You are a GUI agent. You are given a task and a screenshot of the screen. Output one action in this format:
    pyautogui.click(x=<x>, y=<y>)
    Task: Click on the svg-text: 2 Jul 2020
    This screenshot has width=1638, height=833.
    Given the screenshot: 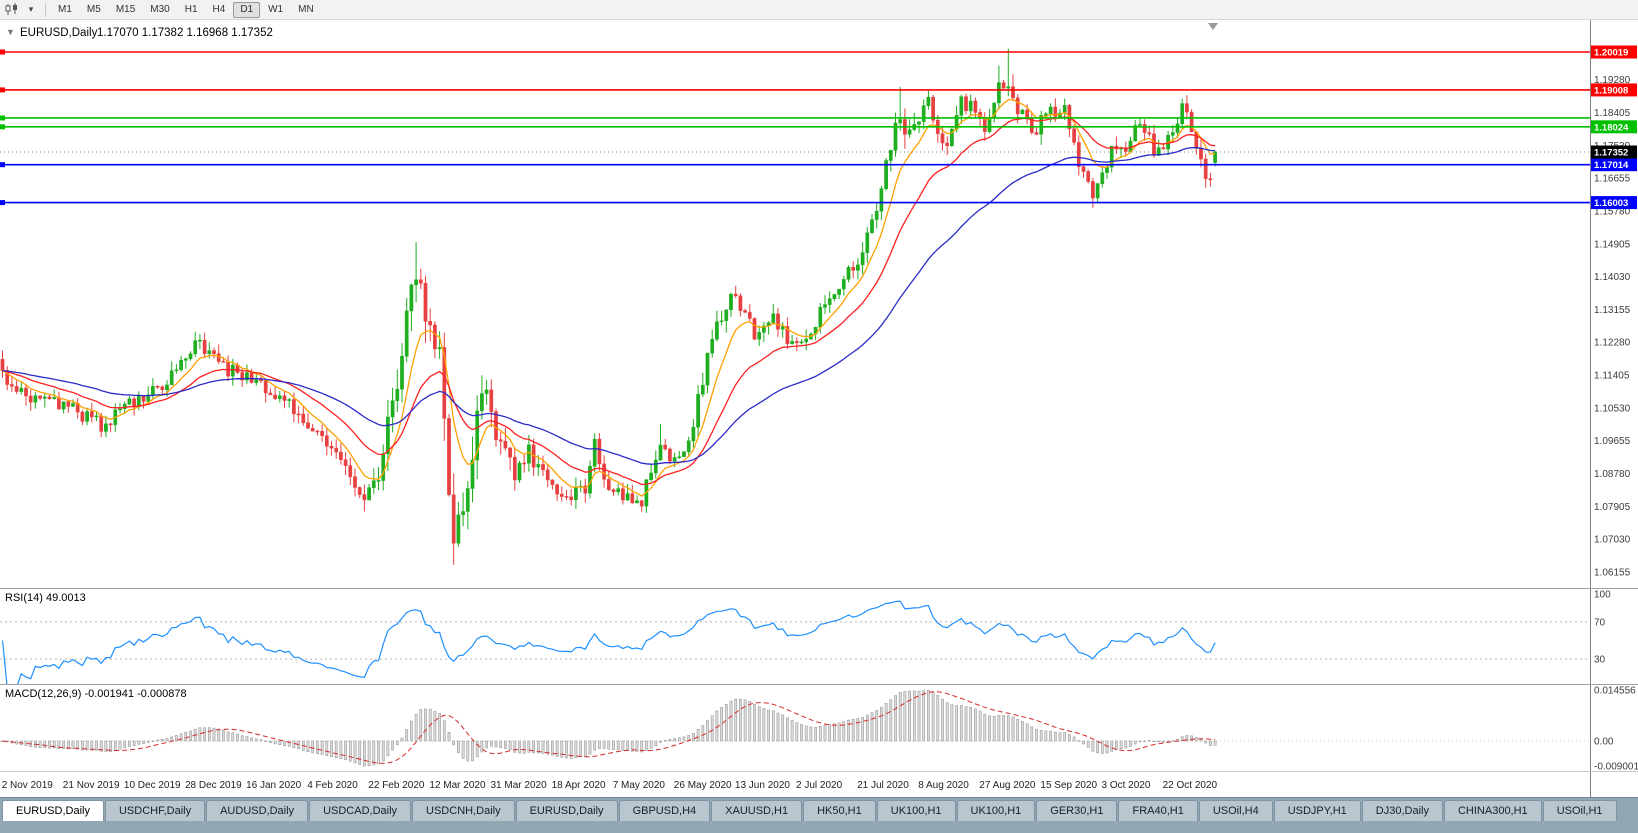 What is the action you would take?
    pyautogui.click(x=819, y=785)
    